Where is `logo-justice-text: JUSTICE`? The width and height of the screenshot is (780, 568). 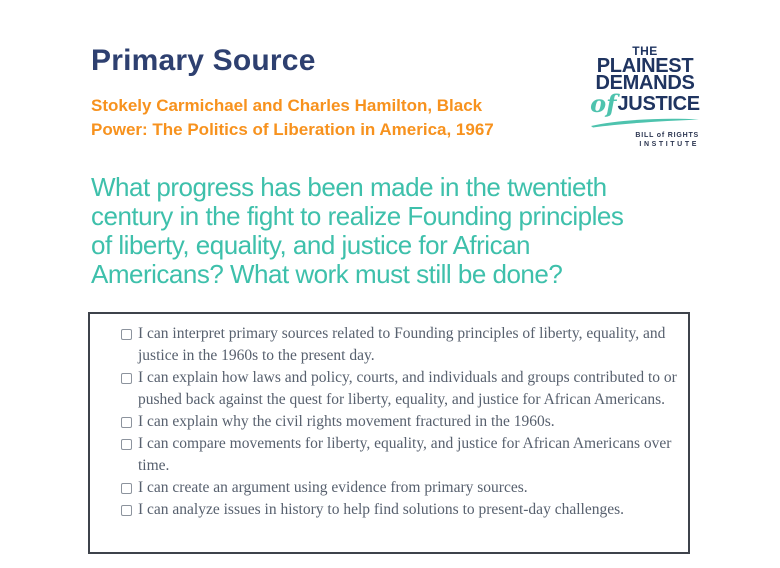 logo-justice-text: JUSTICE is located at coordinates (658, 104).